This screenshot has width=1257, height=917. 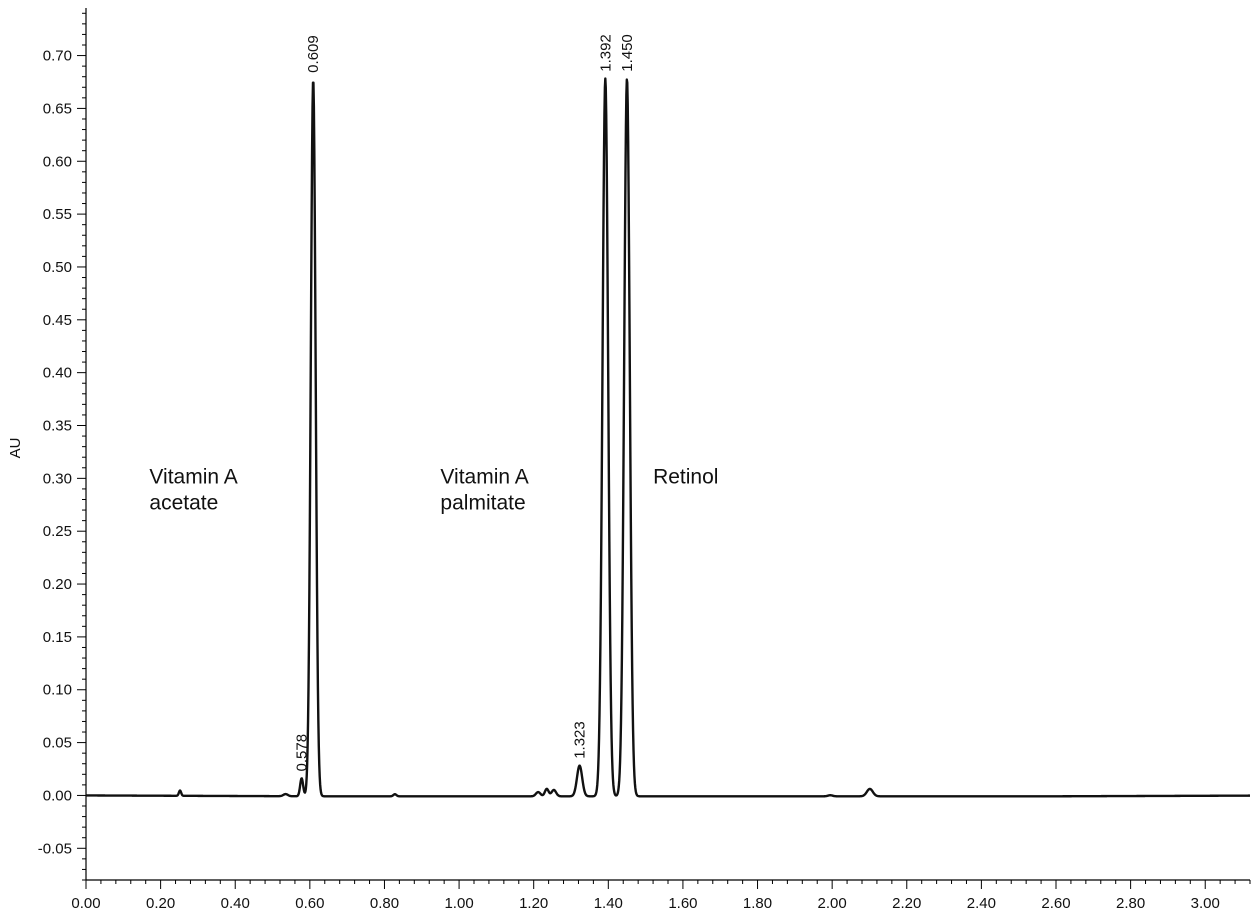 I want to click on annotation-line: Retinol, so click(x=685, y=476).